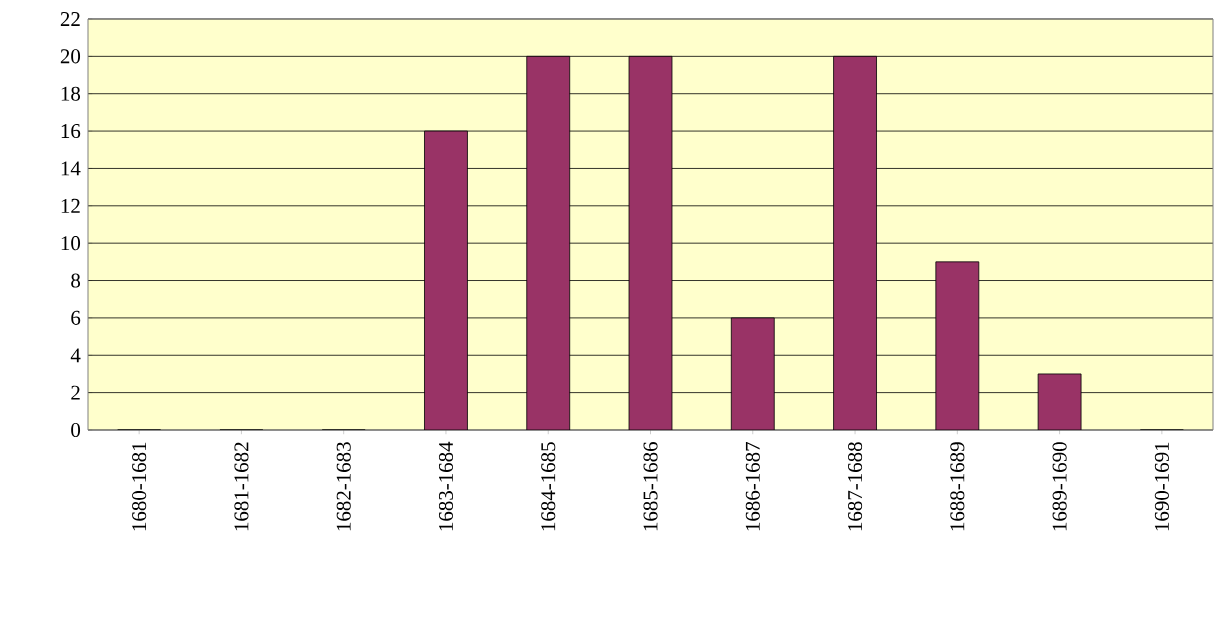 Image resolution: width=1229 pixels, height=618 pixels. Describe the element at coordinates (855, 486) in the screenshot. I see `x-tick-label: 1687-1688` at that location.